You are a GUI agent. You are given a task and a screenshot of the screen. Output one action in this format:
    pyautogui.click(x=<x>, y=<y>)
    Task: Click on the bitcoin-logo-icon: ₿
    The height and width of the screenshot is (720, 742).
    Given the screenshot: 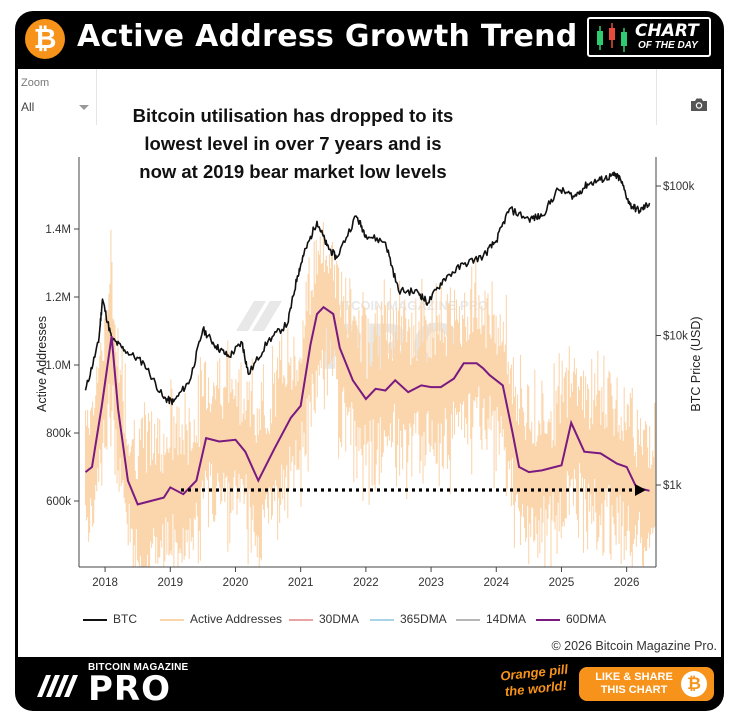 What is the action you would take?
    pyautogui.click(x=45, y=39)
    